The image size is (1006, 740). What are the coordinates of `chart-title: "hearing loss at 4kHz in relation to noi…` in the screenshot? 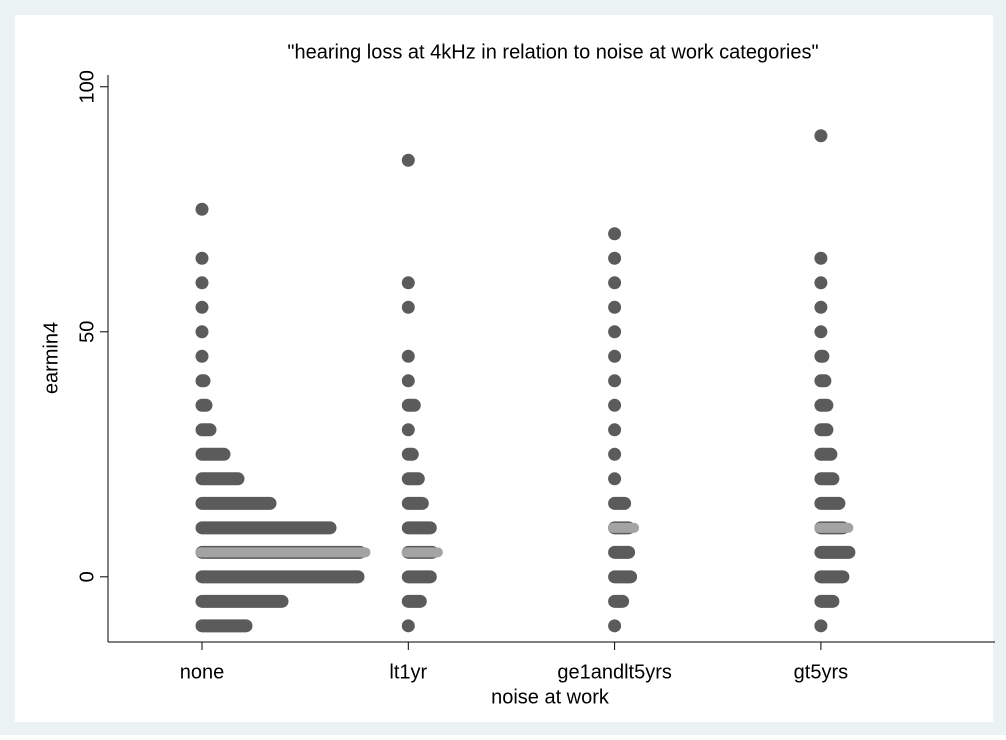 It's located at (552, 52).